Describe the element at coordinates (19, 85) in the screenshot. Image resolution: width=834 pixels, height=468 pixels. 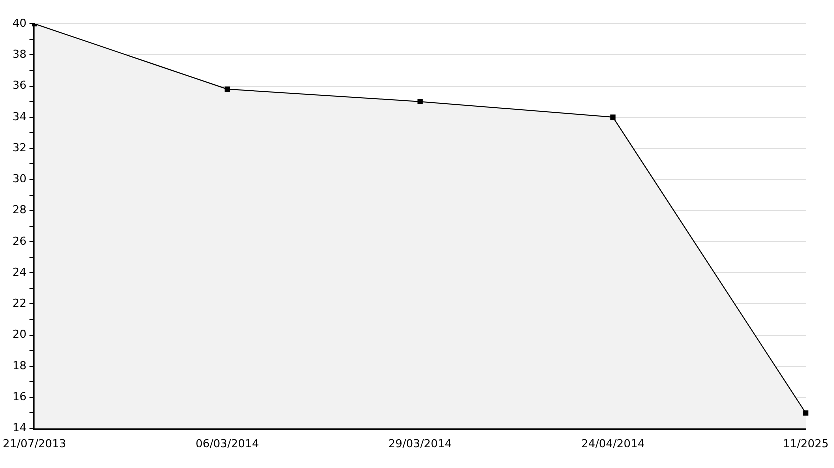
I see `y-tick-label: 36` at that location.